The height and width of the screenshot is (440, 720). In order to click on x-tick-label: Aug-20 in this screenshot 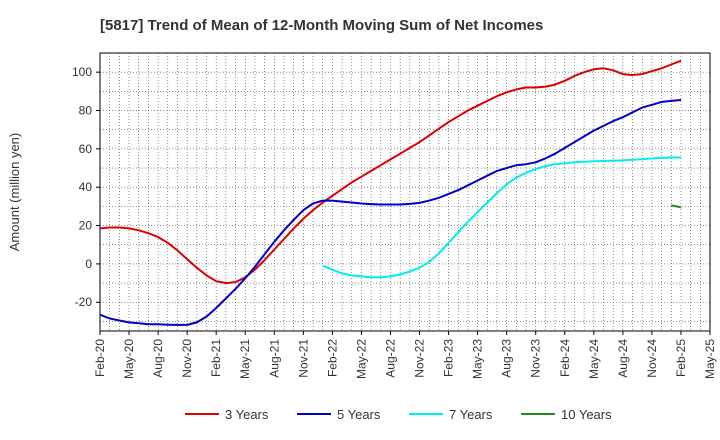, I will do `click(158, 358)`.